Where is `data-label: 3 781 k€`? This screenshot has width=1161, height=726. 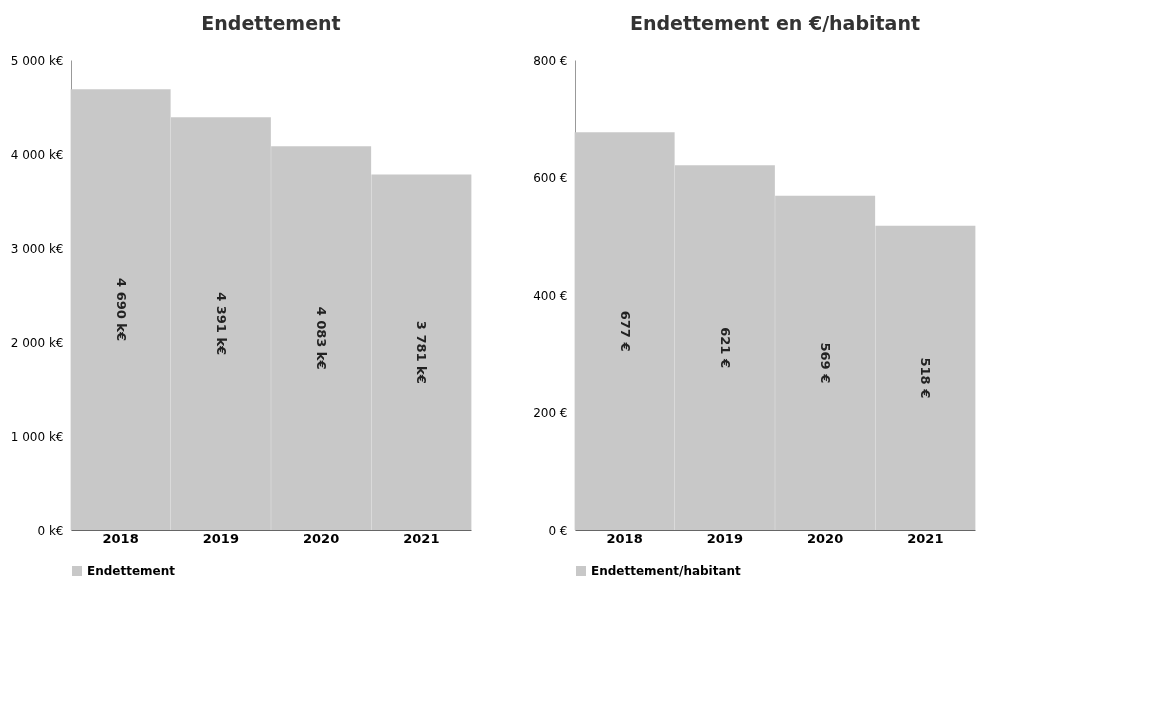 data-label: 3 781 k€ is located at coordinates (422, 352).